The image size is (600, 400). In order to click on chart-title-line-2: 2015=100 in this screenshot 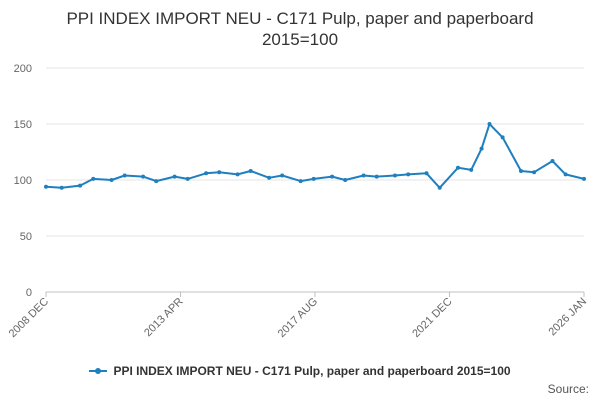, I will do `click(300, 39)`.